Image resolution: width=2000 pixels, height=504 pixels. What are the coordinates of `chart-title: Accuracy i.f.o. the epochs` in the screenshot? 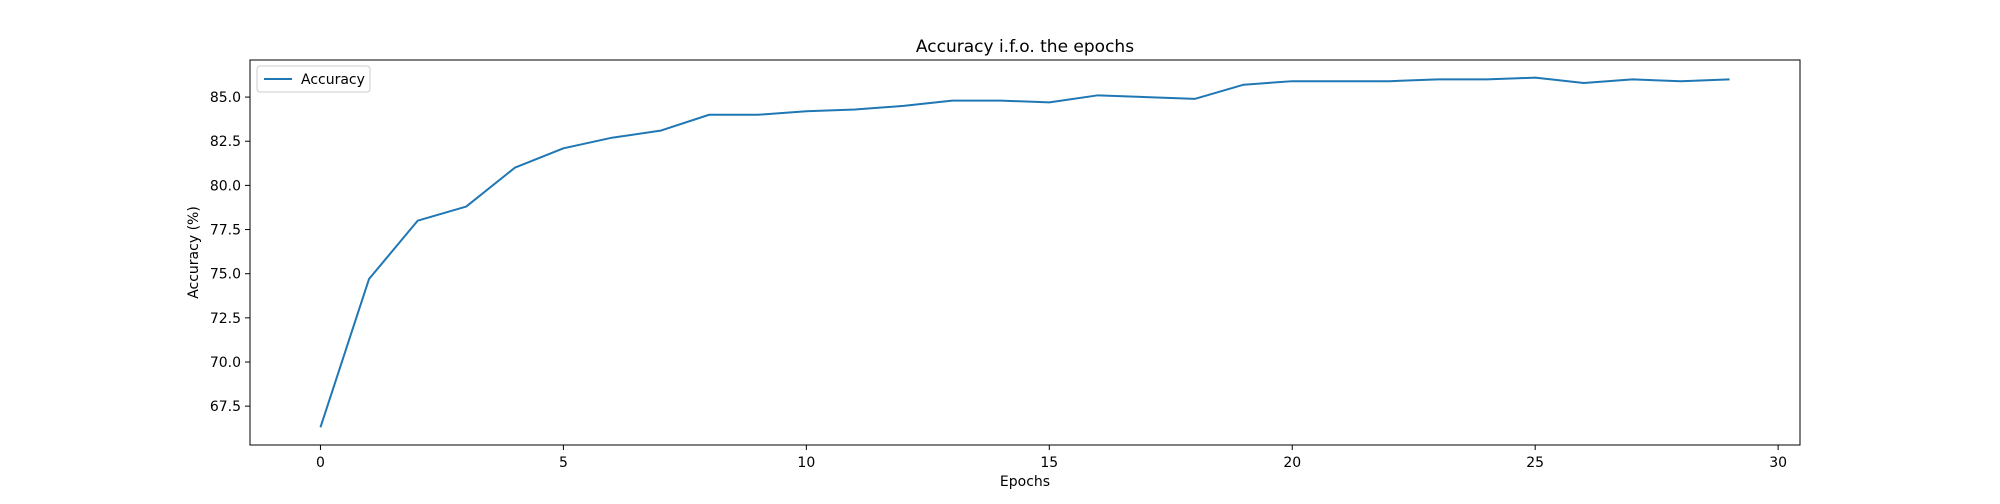 It's located at (1025, 47).